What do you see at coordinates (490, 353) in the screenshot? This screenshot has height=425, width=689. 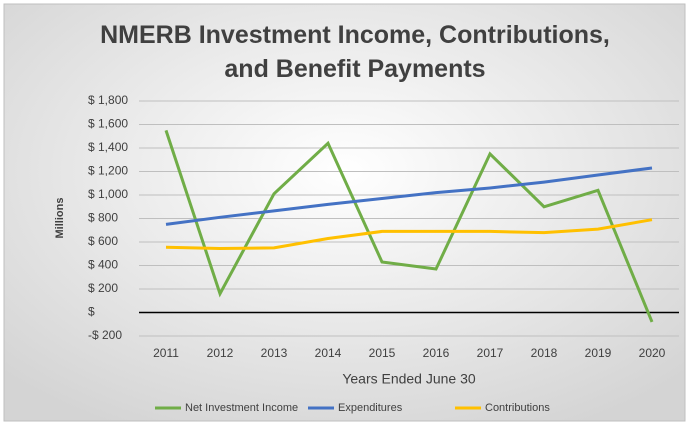 I see `x-tick-label: 2017` at bounding box center [490, 353].